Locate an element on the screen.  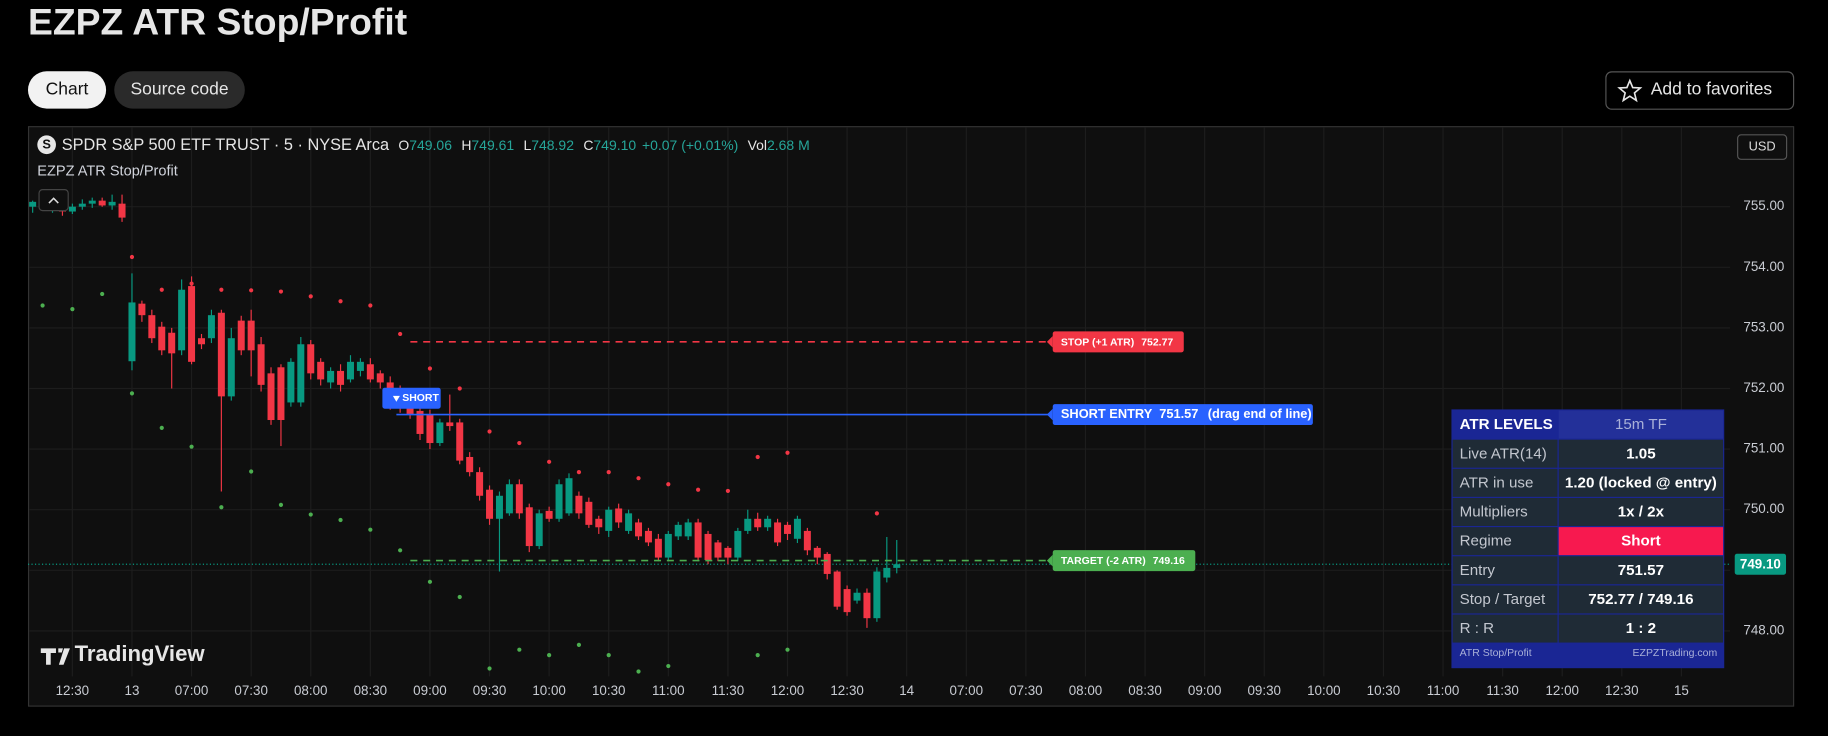
collapse-icon is located at coordinates (53, 200).